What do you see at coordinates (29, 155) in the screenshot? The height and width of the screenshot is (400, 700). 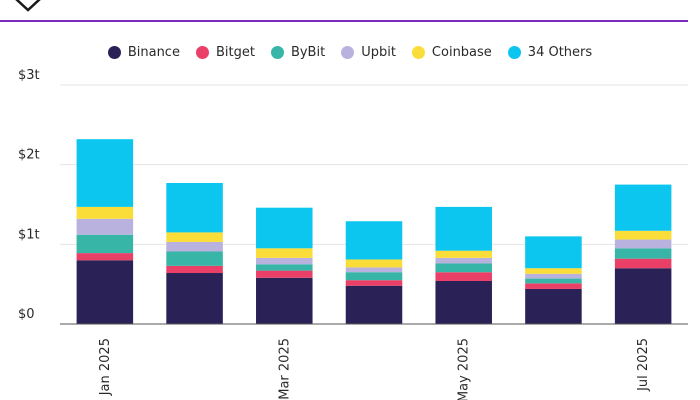 I see `y-tick-label: $2t` at bounding box center [29, 155].